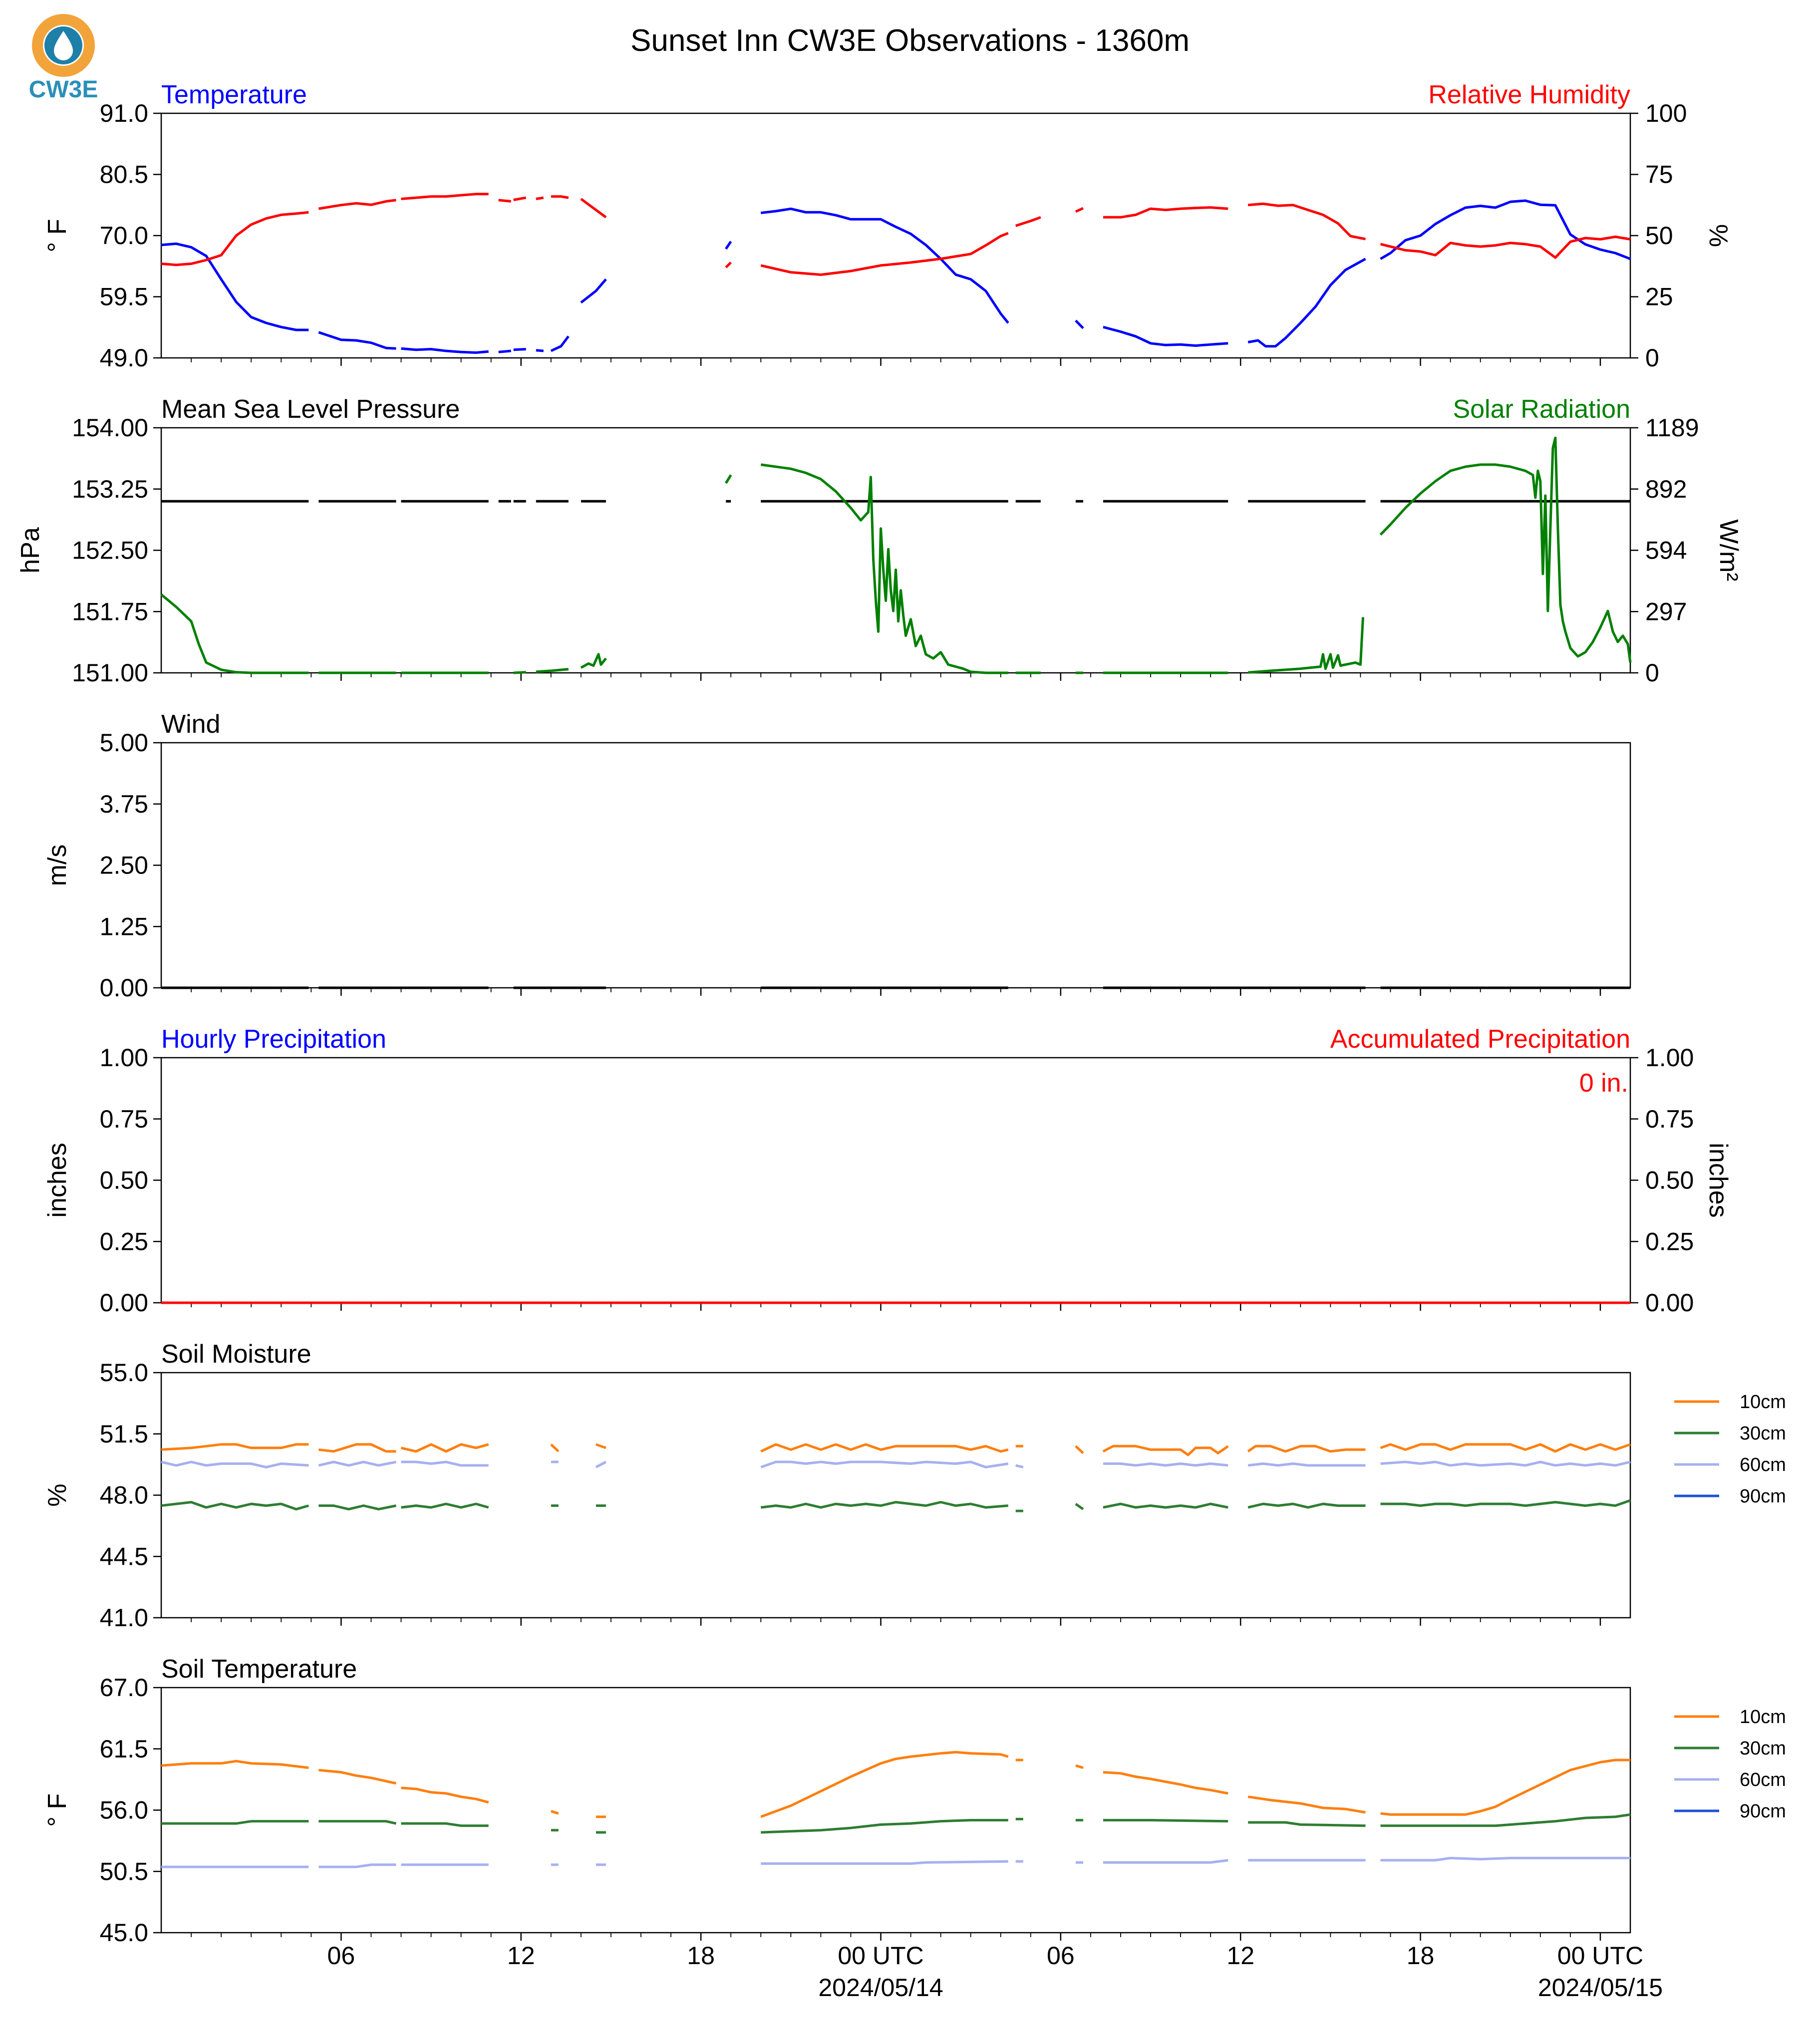 This screenshot has width=1820, height=2028. What do you see at coordinates (124, 804) in the screenshot?
I see `y-tick-label: 3.75` at bounding box center [124, 804].